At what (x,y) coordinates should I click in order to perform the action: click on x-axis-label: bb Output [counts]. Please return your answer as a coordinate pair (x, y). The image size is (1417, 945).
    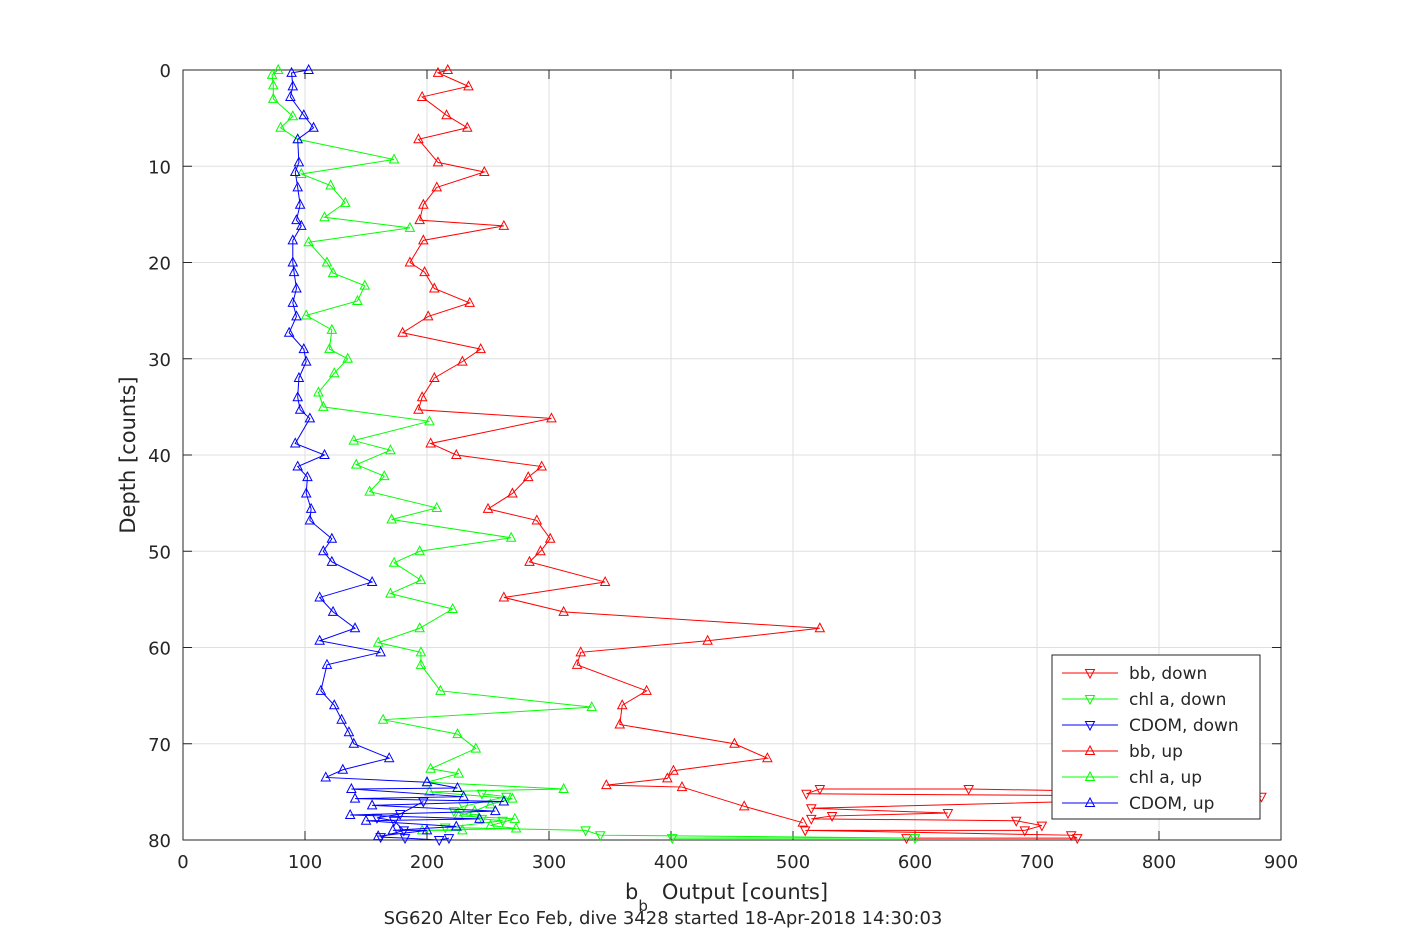
    Looking at the image, I should click on (726, 897).